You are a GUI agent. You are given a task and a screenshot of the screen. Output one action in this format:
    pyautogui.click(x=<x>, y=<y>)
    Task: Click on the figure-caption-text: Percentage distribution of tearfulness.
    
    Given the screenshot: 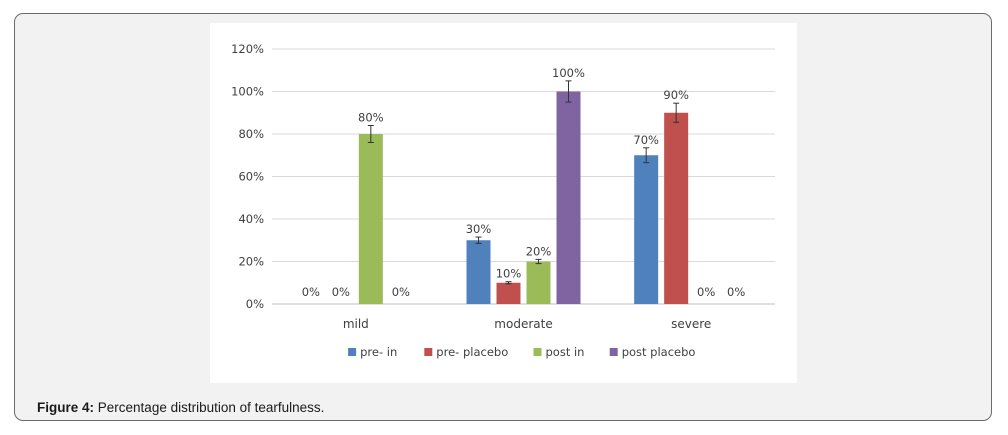 What is the action you would take?
    pyautogui.click(x=211, y=407)
    